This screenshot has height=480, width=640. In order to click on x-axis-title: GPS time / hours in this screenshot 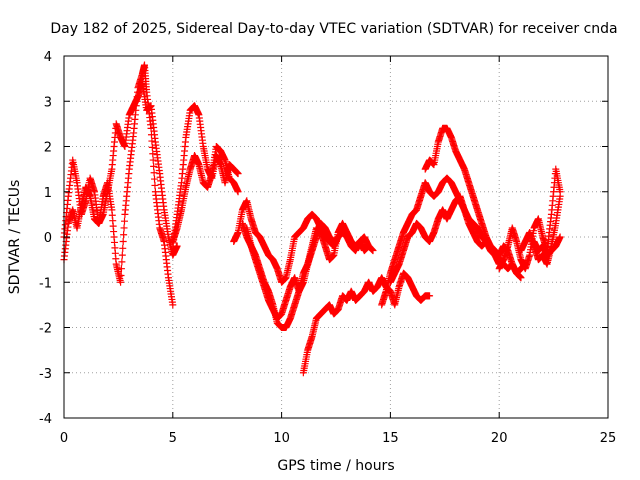, I will do `click(335, 466)`.